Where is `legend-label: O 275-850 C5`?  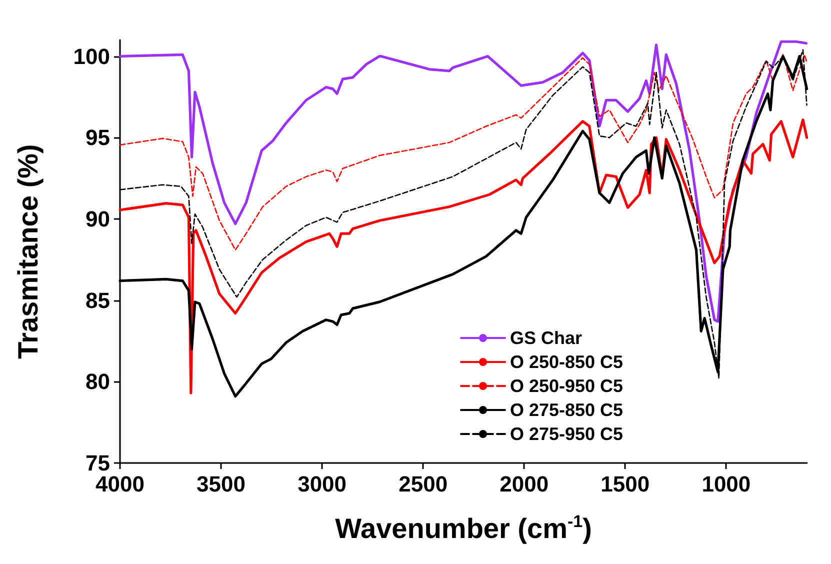 legend-label: O 275-850 C5 is located at coordinates (567, 410).